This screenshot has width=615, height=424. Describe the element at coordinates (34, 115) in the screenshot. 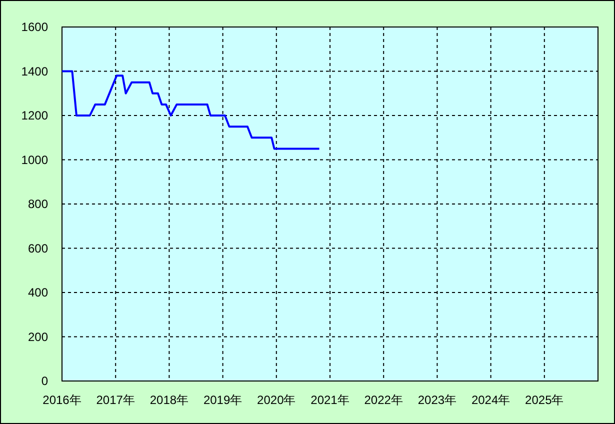

I see `y-tick-label: 1200` at that location.